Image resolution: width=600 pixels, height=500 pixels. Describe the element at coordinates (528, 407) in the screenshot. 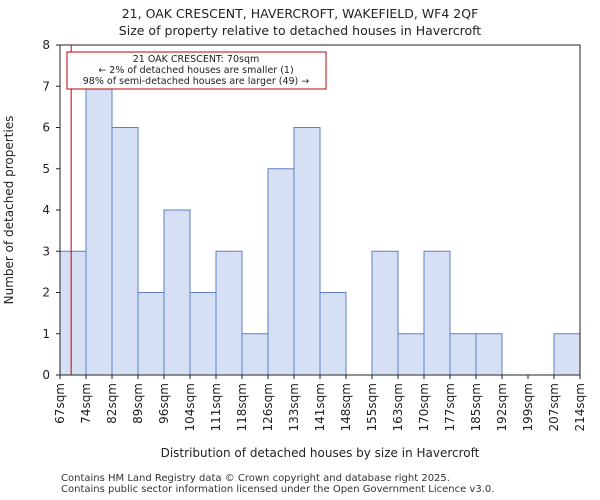

I see `x-tick-label: 199sqm` at that location.